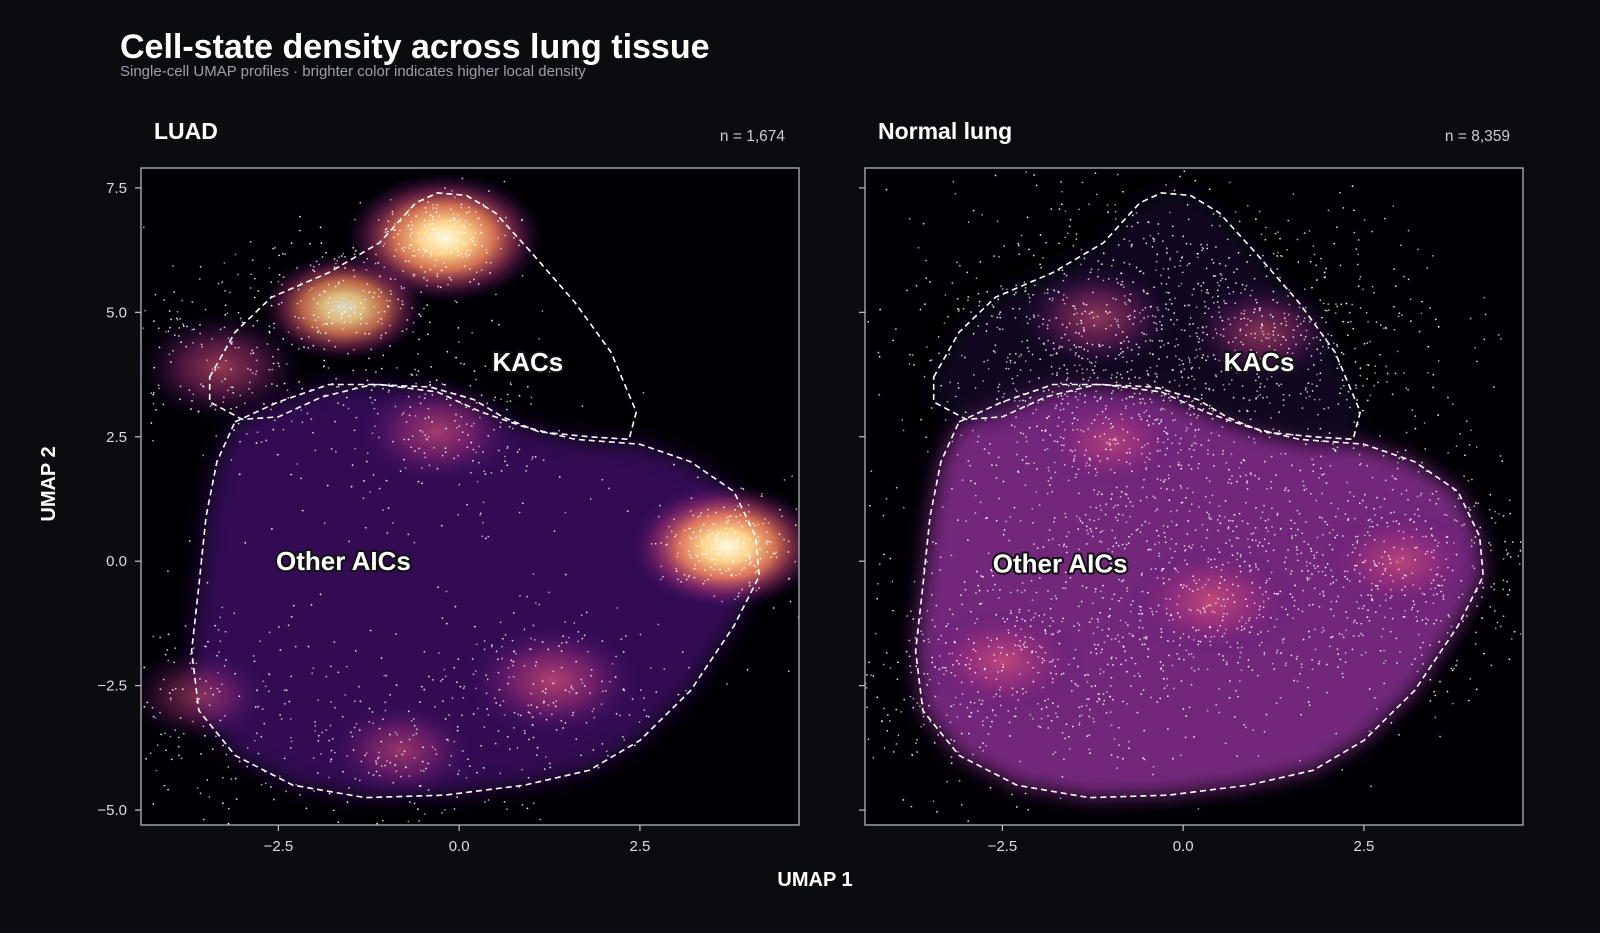  Describe the element at coordinates (112, 810) in the screenshot. I see `y-tick-label: −5.0` at that location.